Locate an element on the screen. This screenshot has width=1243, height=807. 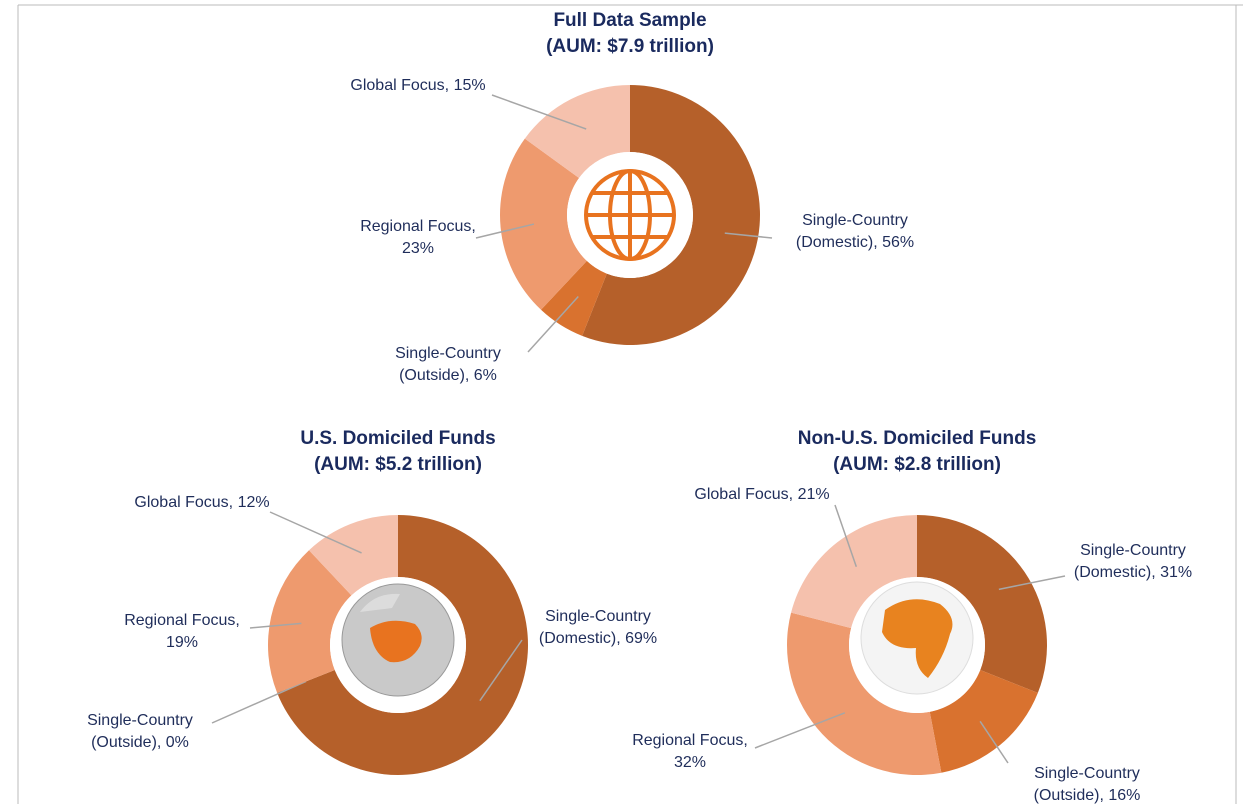
chart-subtitle: (AUM: $5.2 trillion) is located at coordinates (398, 464).